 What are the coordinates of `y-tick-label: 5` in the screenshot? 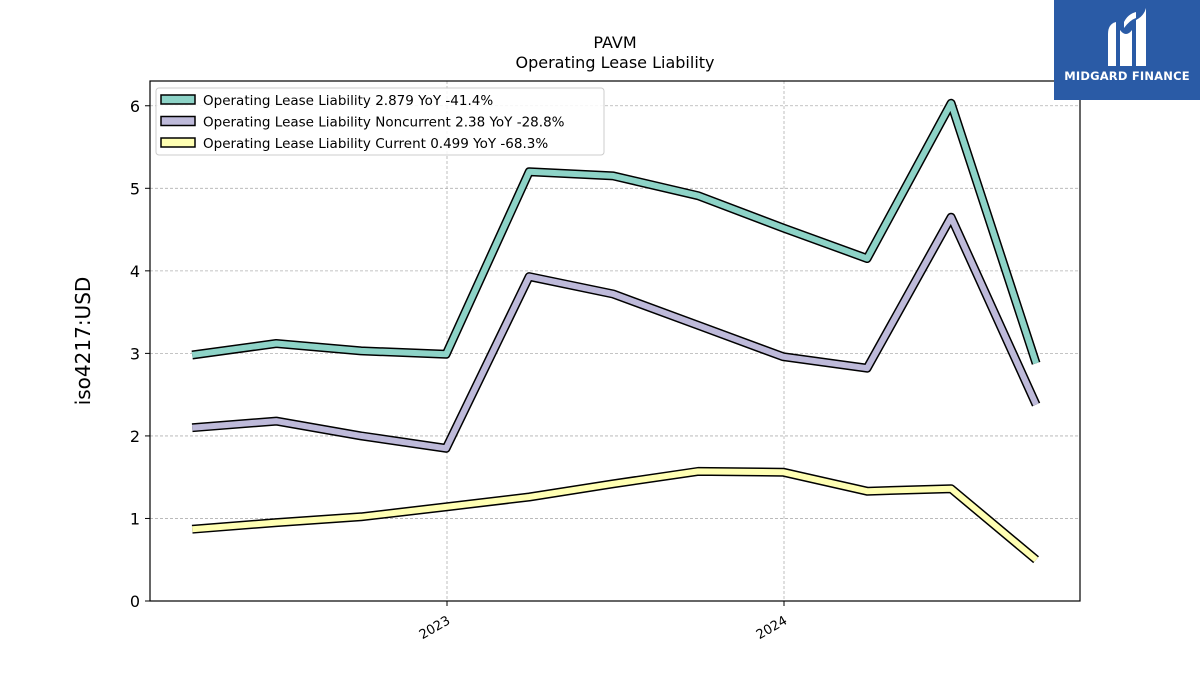 It's located at (135, 188).